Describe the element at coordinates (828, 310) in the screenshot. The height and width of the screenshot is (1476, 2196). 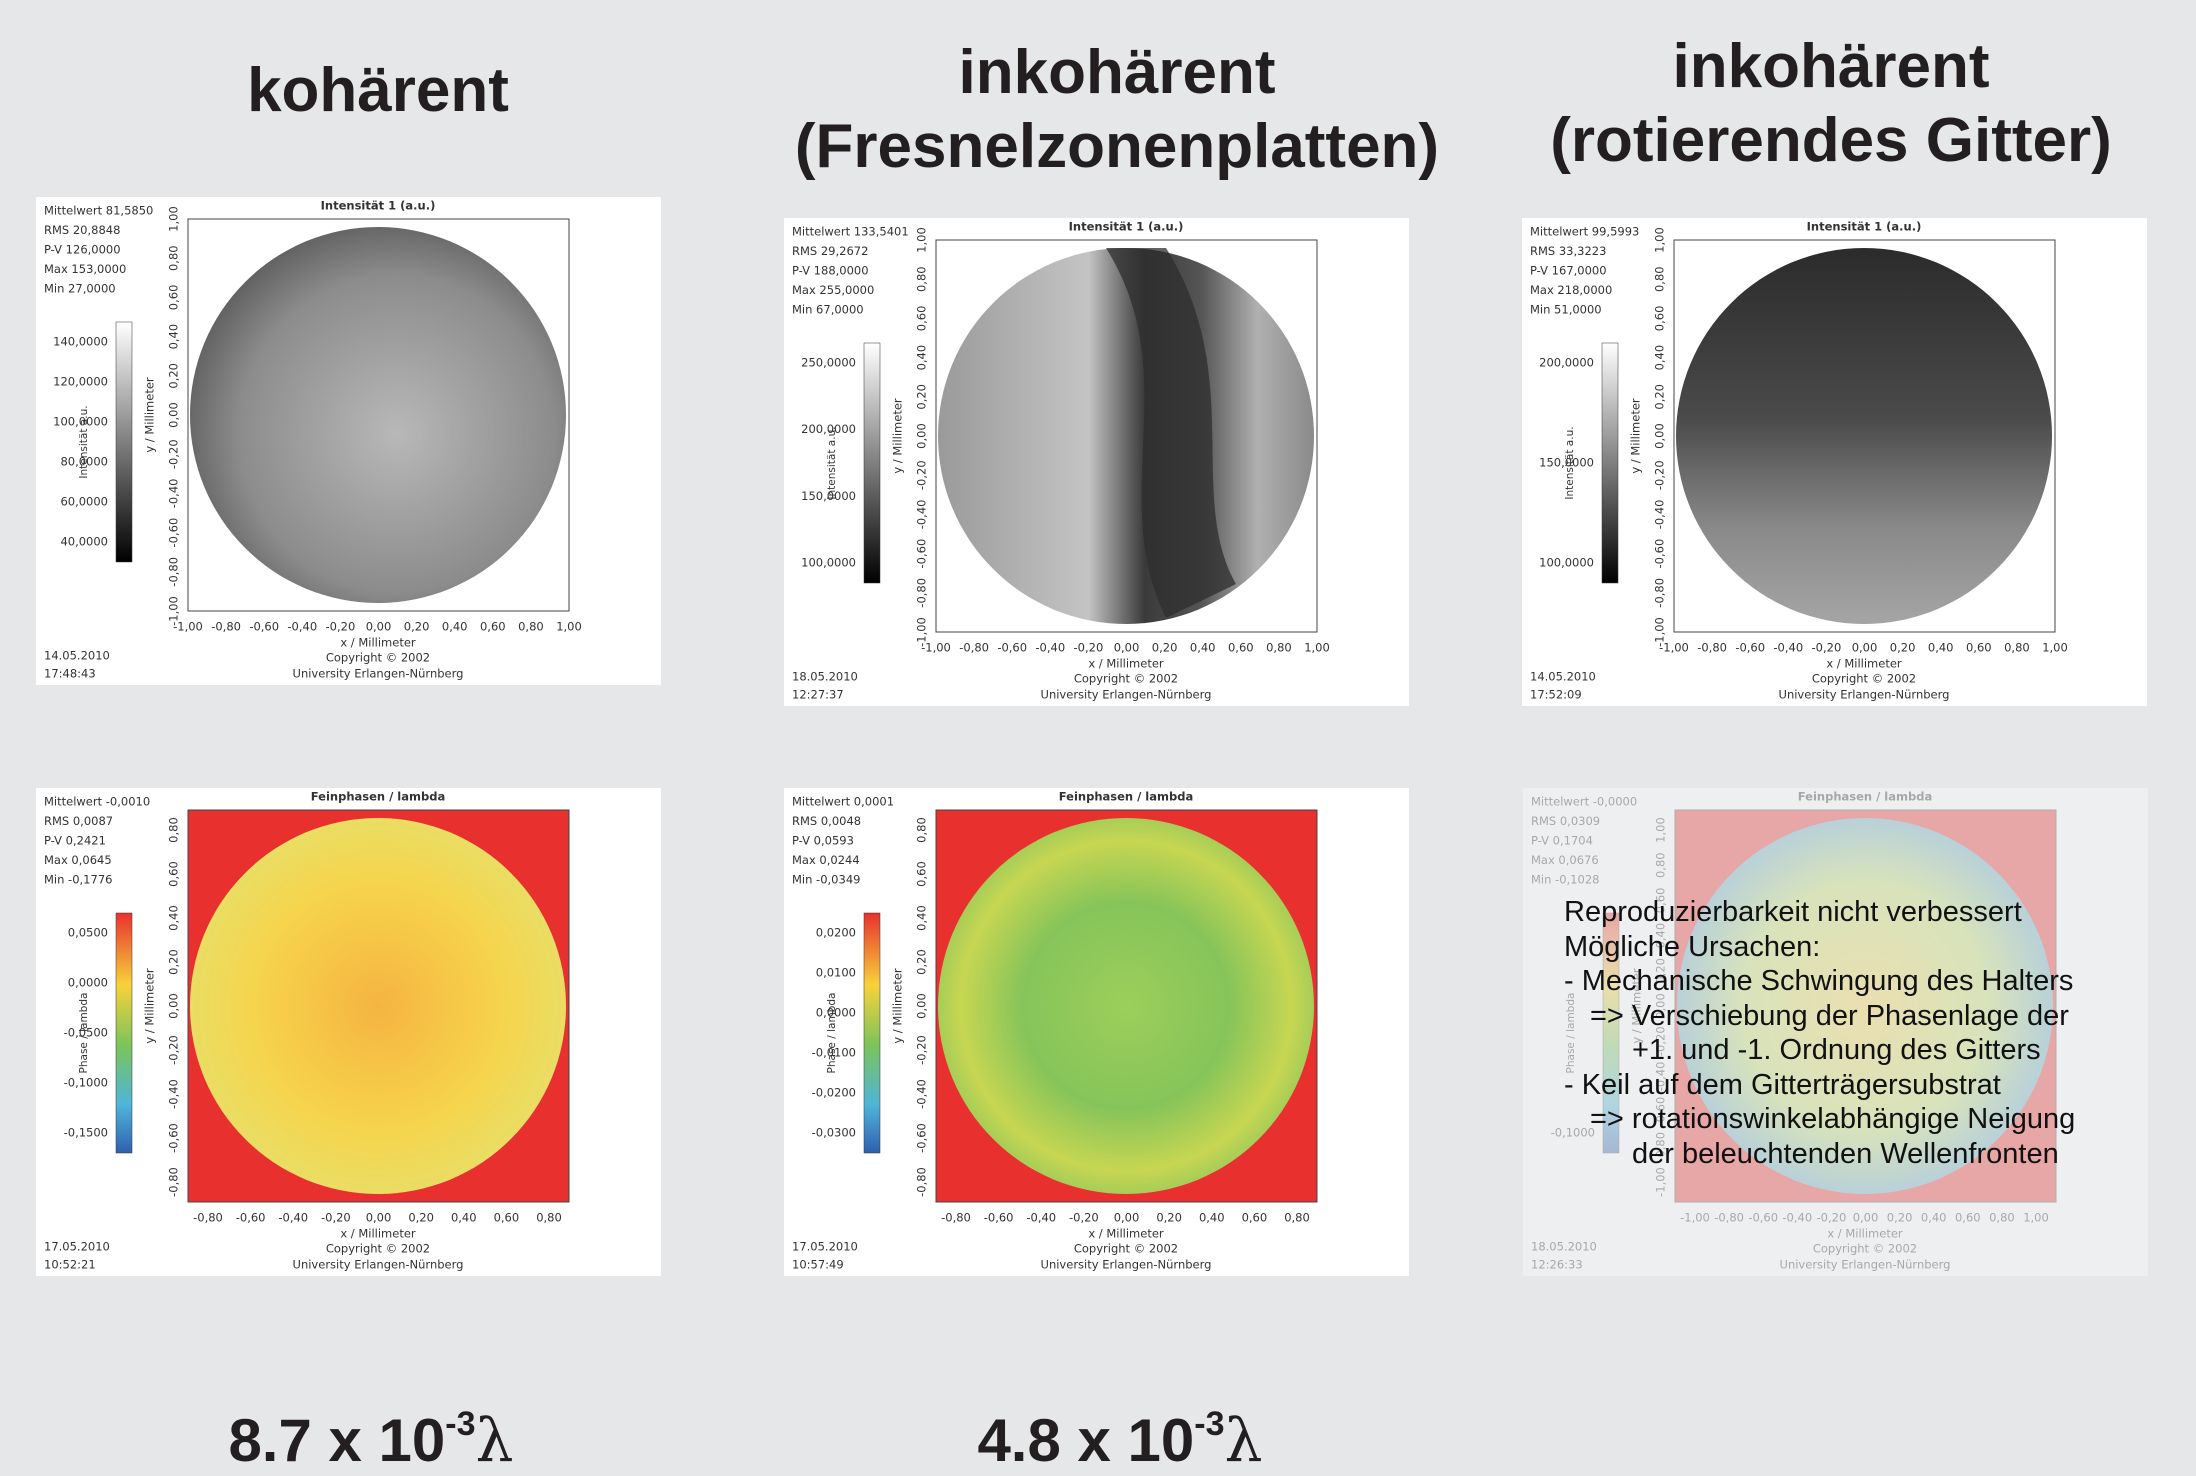
I see `stat: Min 67,0000` at that location.